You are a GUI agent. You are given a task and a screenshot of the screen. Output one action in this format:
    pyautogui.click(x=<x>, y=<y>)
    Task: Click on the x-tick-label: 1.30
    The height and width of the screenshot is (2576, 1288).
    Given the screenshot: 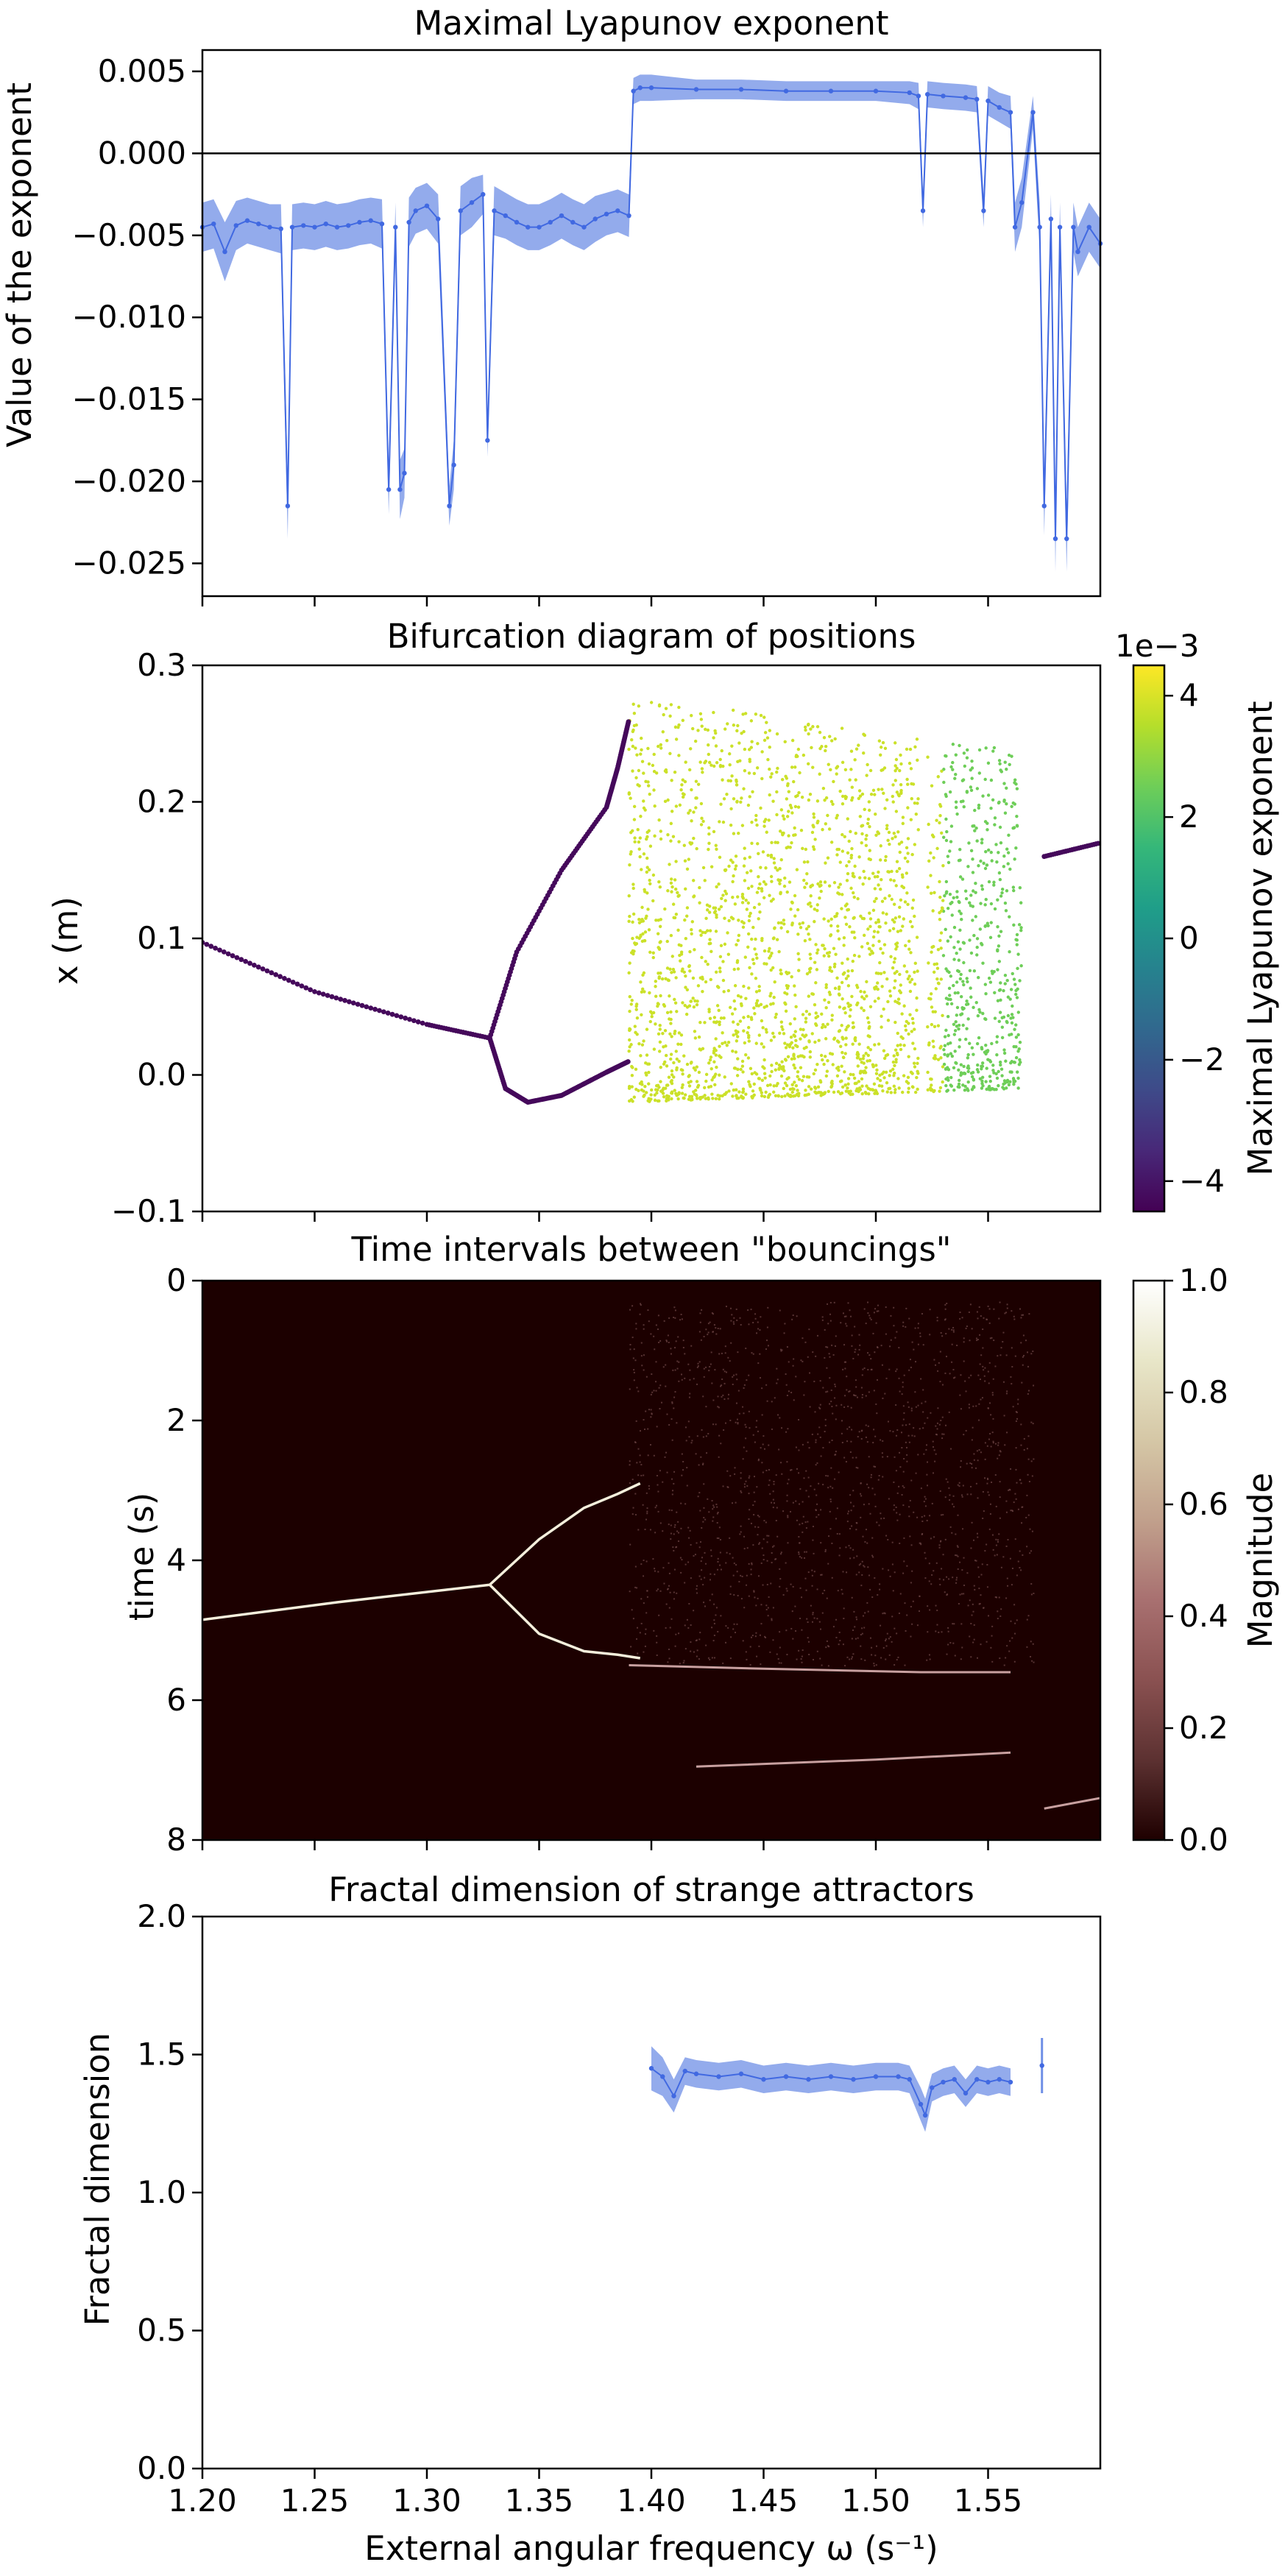 What is the action you would take?
    pyautogui.click(x=426, y=2501)
    